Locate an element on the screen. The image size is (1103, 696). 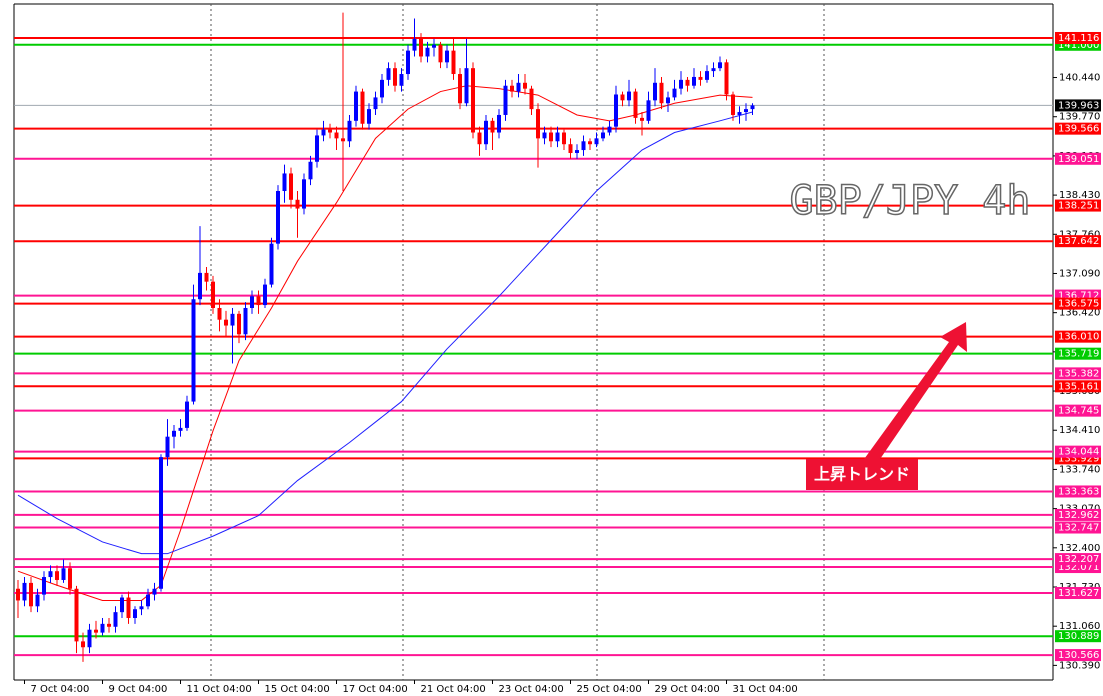
y-tick-label: 136.420 is located at coordinates (1079, 313).